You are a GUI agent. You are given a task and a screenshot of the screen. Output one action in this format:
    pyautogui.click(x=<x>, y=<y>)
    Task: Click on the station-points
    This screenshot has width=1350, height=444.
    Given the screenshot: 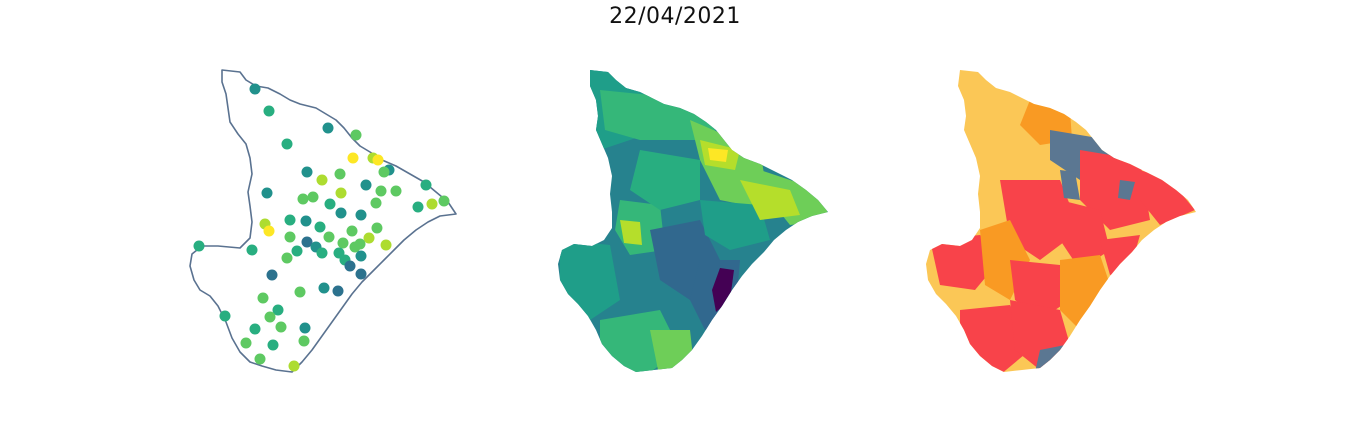 What is the action you would take?
    pyautogui.click(x=321, y=227)
    